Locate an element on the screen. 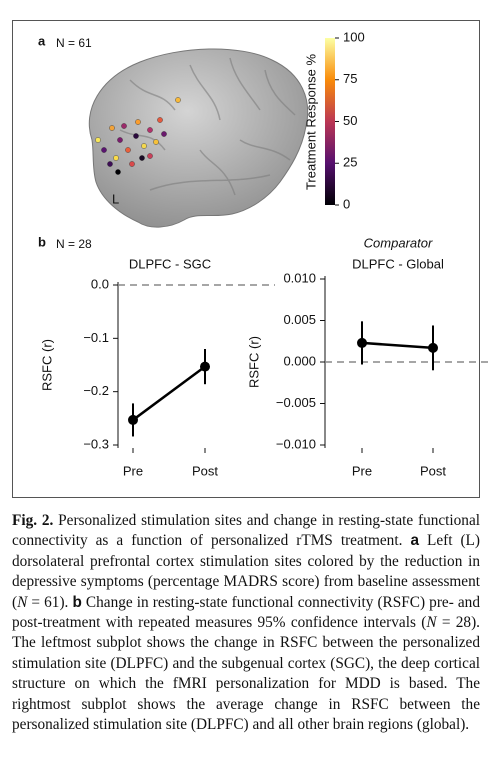 The height and width of the screenshot is (777, 492). region-label: L is located at coordinates (115, 198).